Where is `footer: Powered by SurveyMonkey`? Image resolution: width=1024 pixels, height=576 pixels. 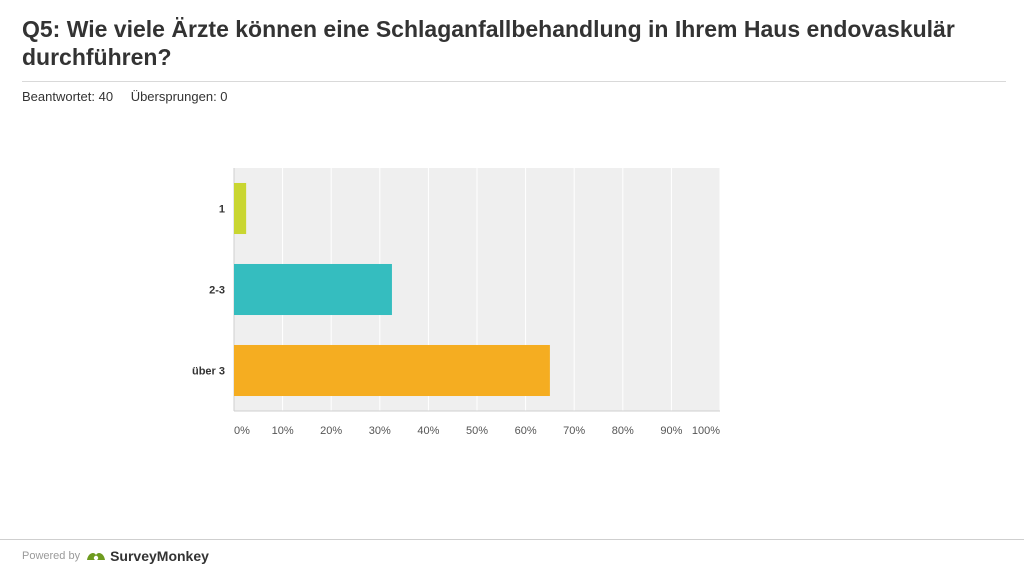 footer: Powered by SurveyMonkey is located at coordinates (115, 556).